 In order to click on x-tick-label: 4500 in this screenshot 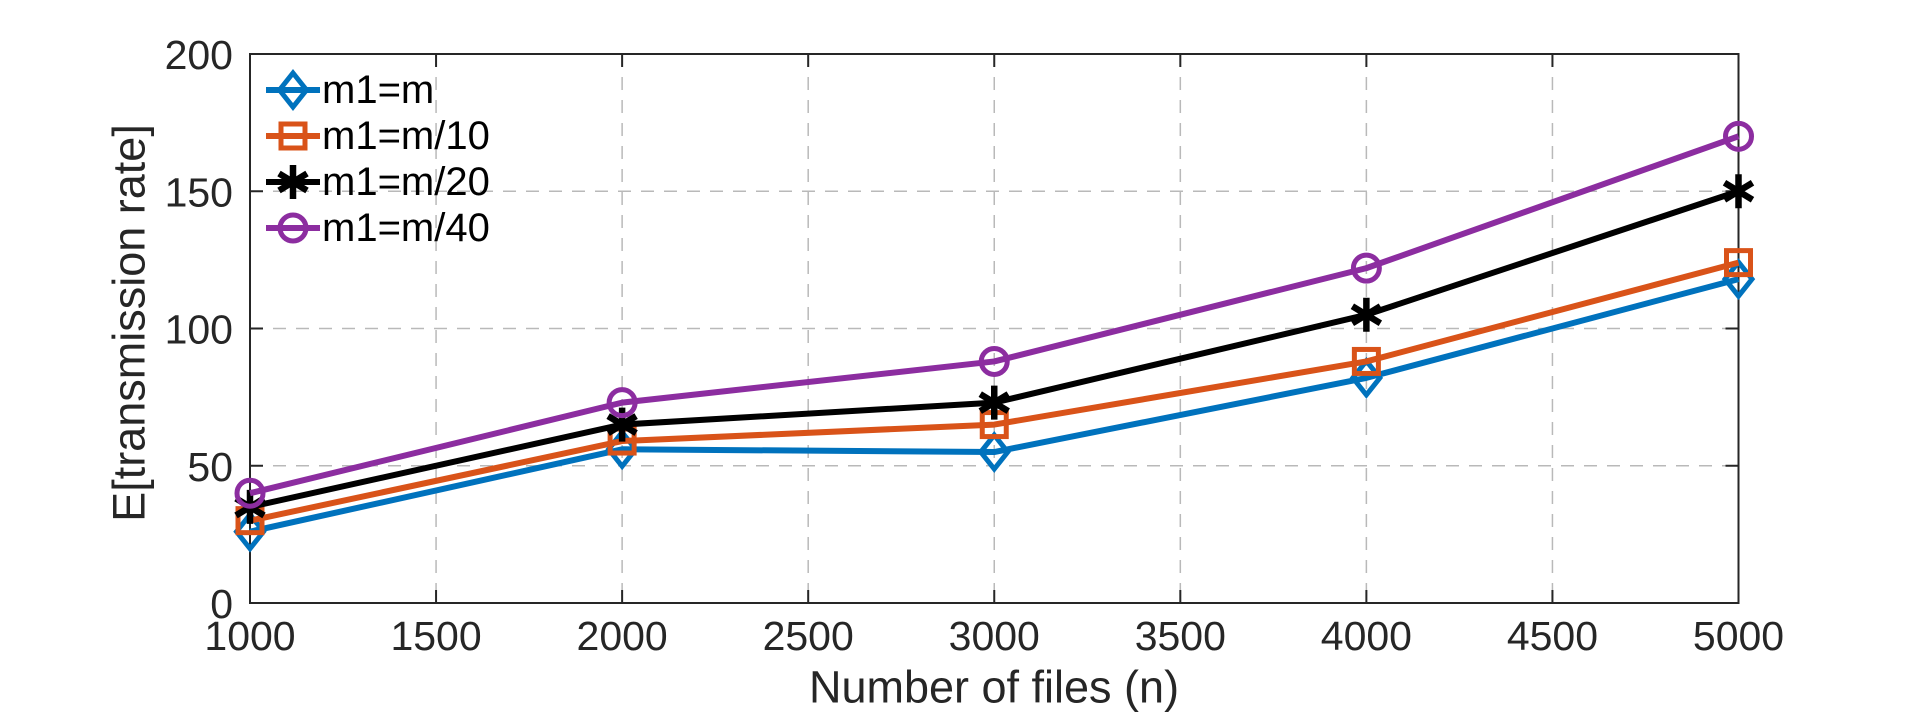, I will do `click(1552, 636)`.